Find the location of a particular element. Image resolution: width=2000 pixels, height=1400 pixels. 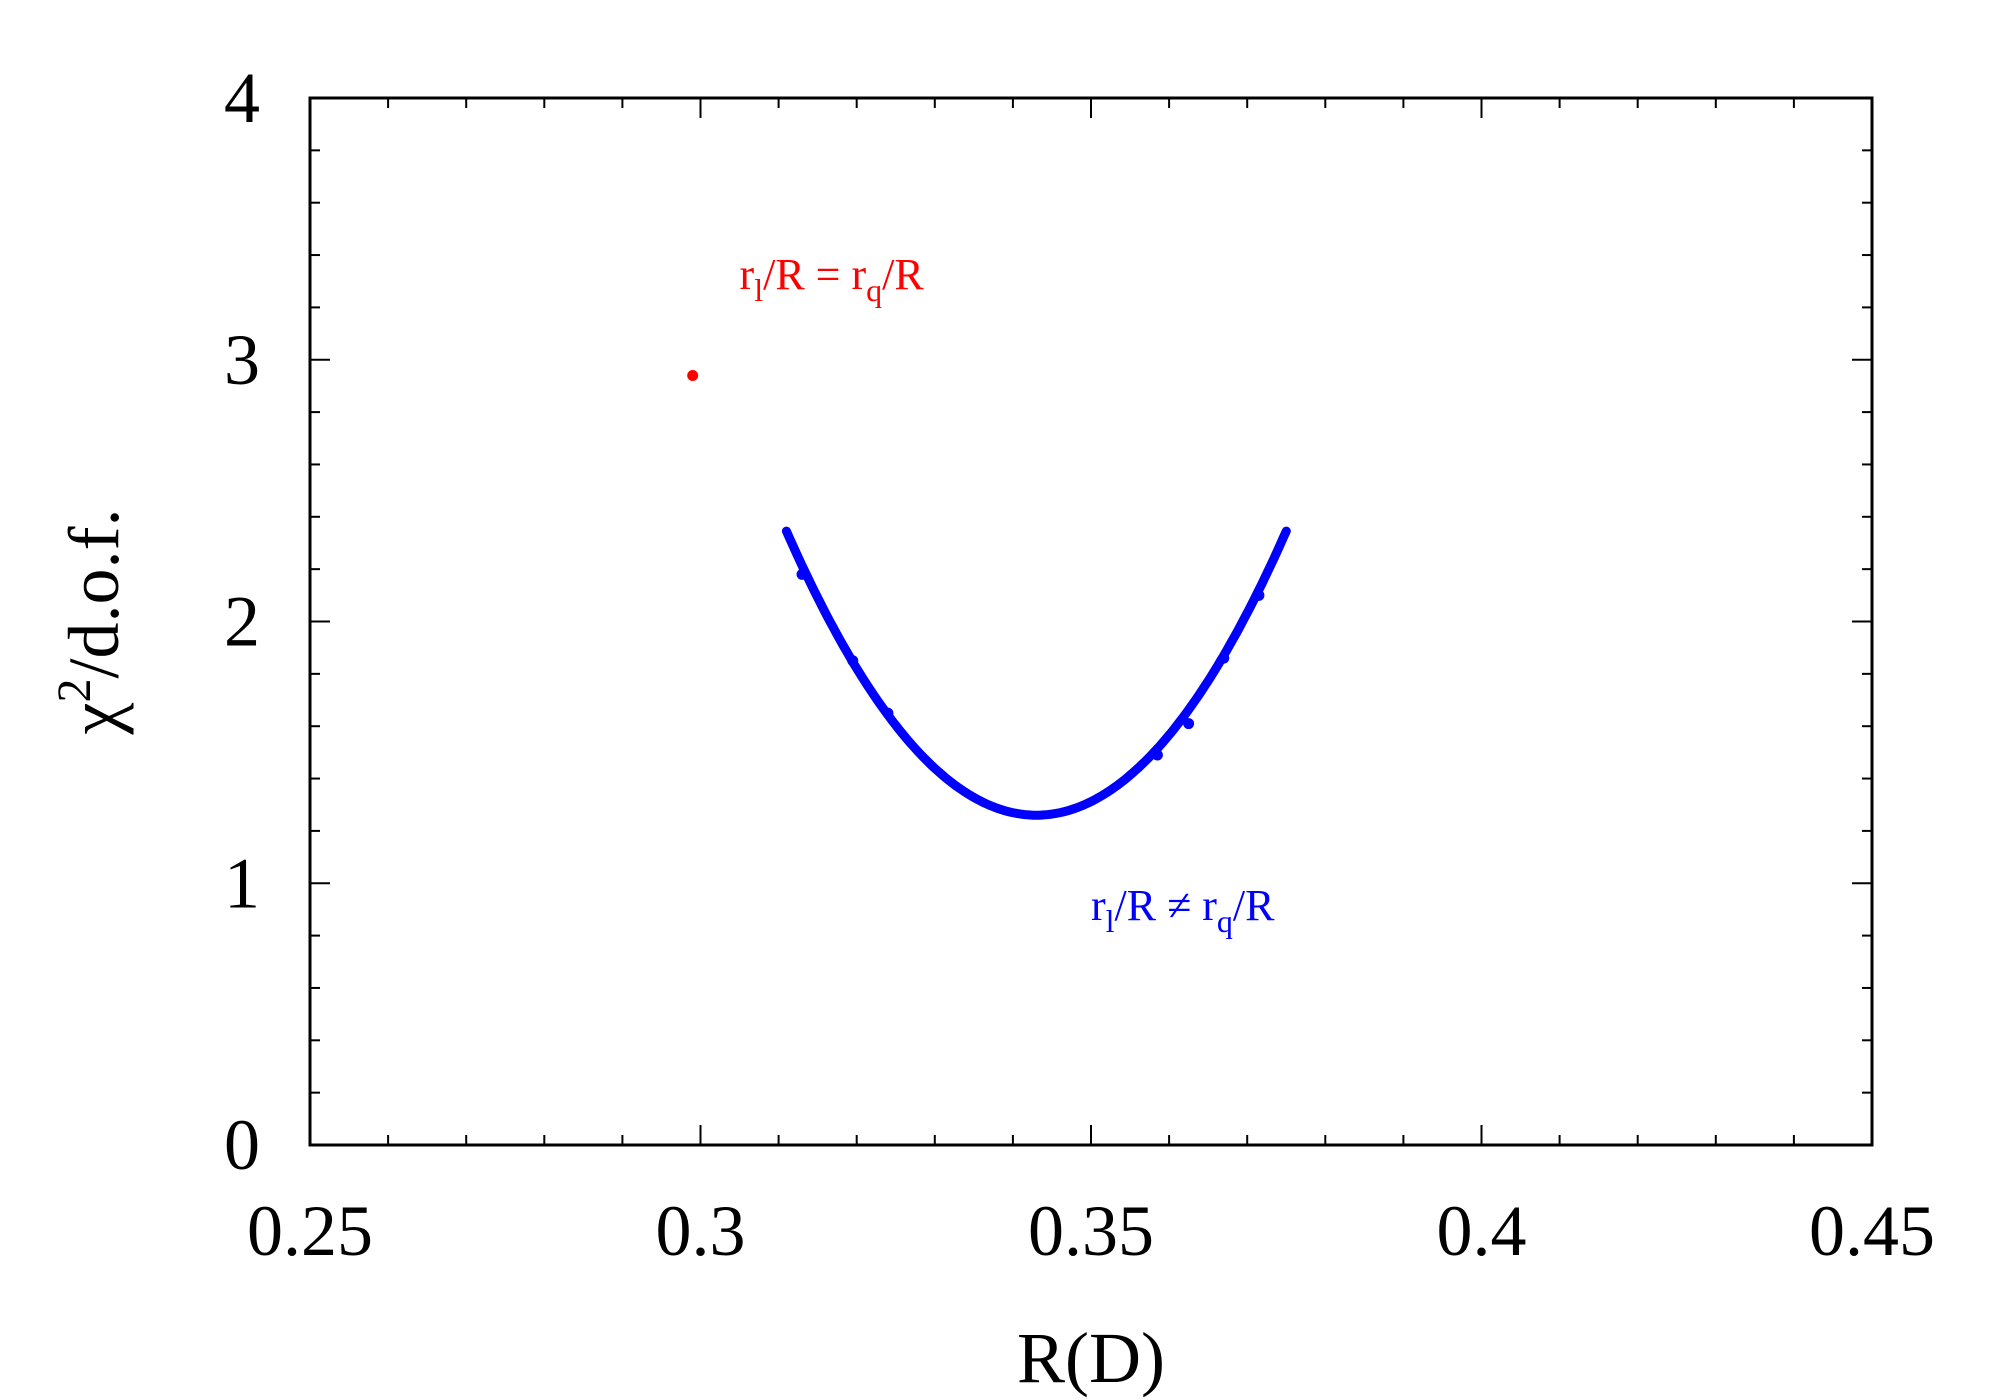

x-tick-label: 0.4 is located at coordinates (1482, 1231).